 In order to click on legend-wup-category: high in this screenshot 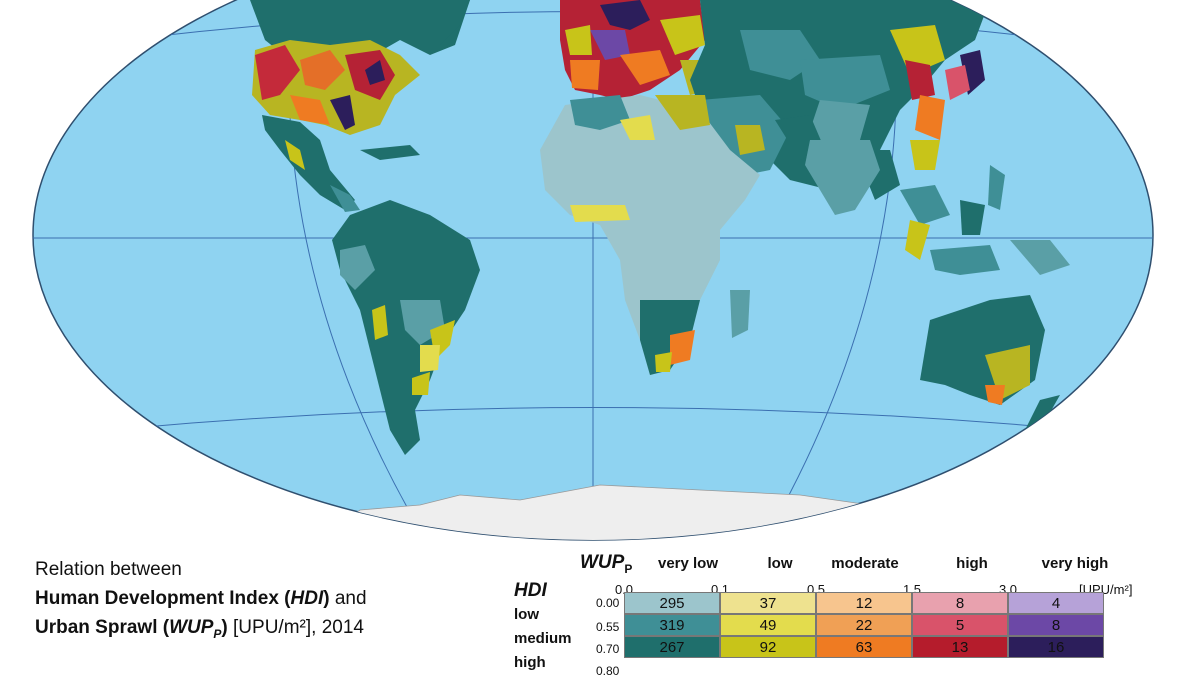, I will do `click(972, 563)`.